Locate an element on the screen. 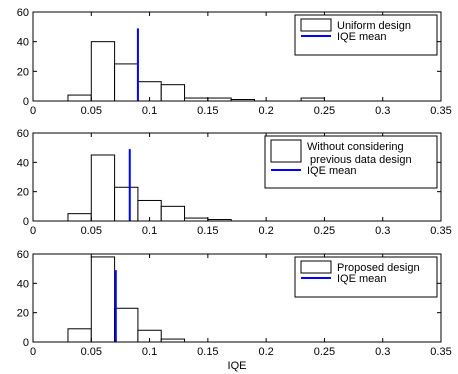  legend-label-line: Uniform design is located at coordinates (374, 26).